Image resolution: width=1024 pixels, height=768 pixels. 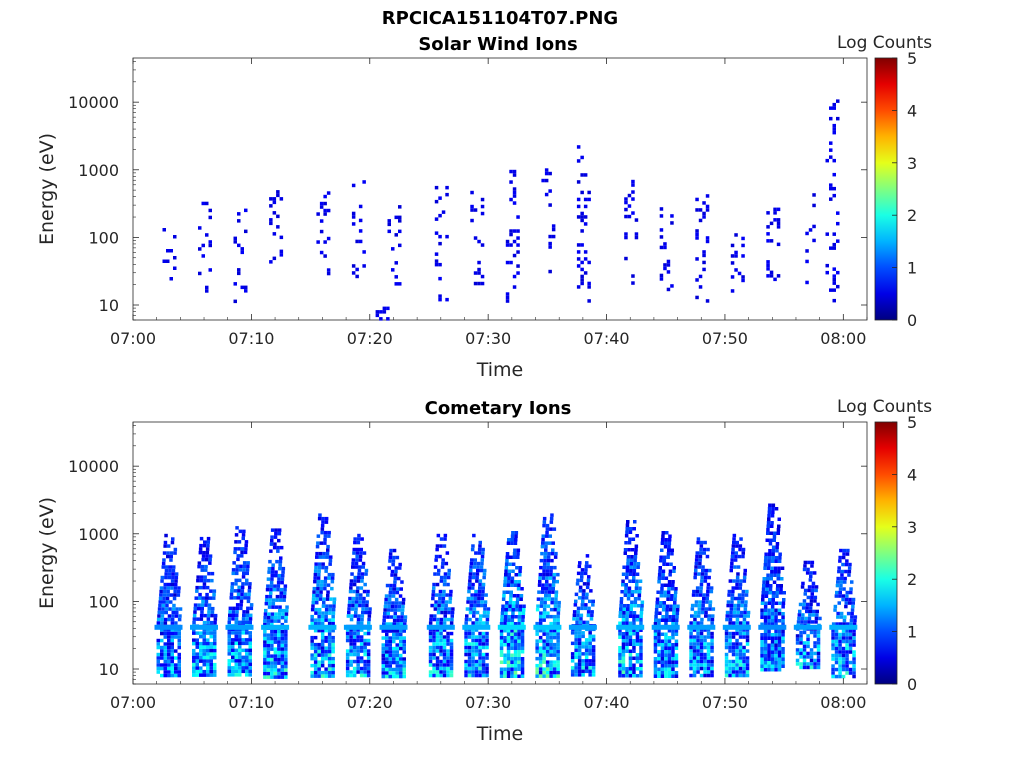 What do you see at coordinates (912, 163) in the screenshot?
I see `colorbar-tick-label: 3` at bounding box center [912, 163].